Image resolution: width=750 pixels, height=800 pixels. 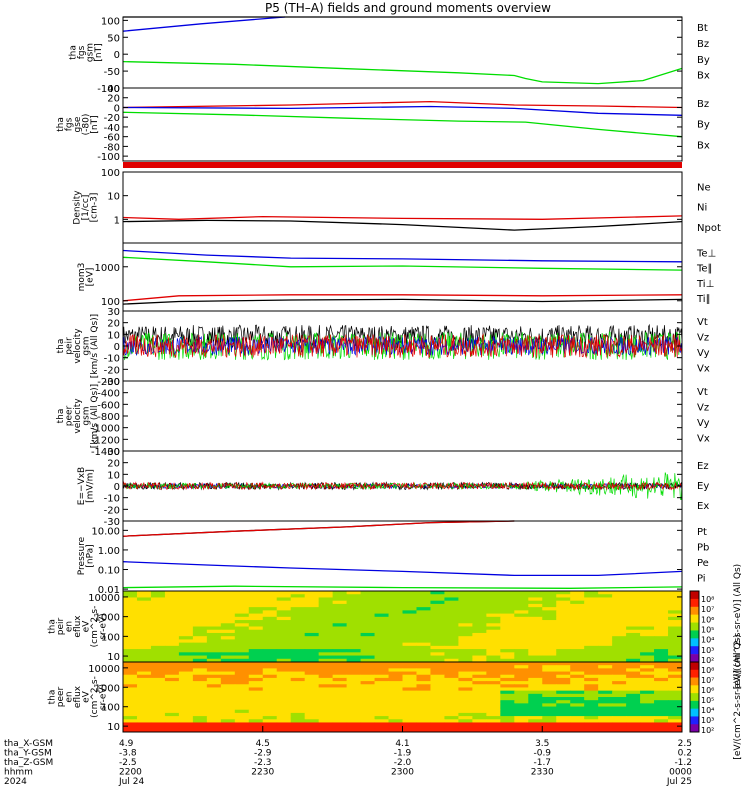 I want to click on y-tick-label: 1000, so click(x=107, y=618).